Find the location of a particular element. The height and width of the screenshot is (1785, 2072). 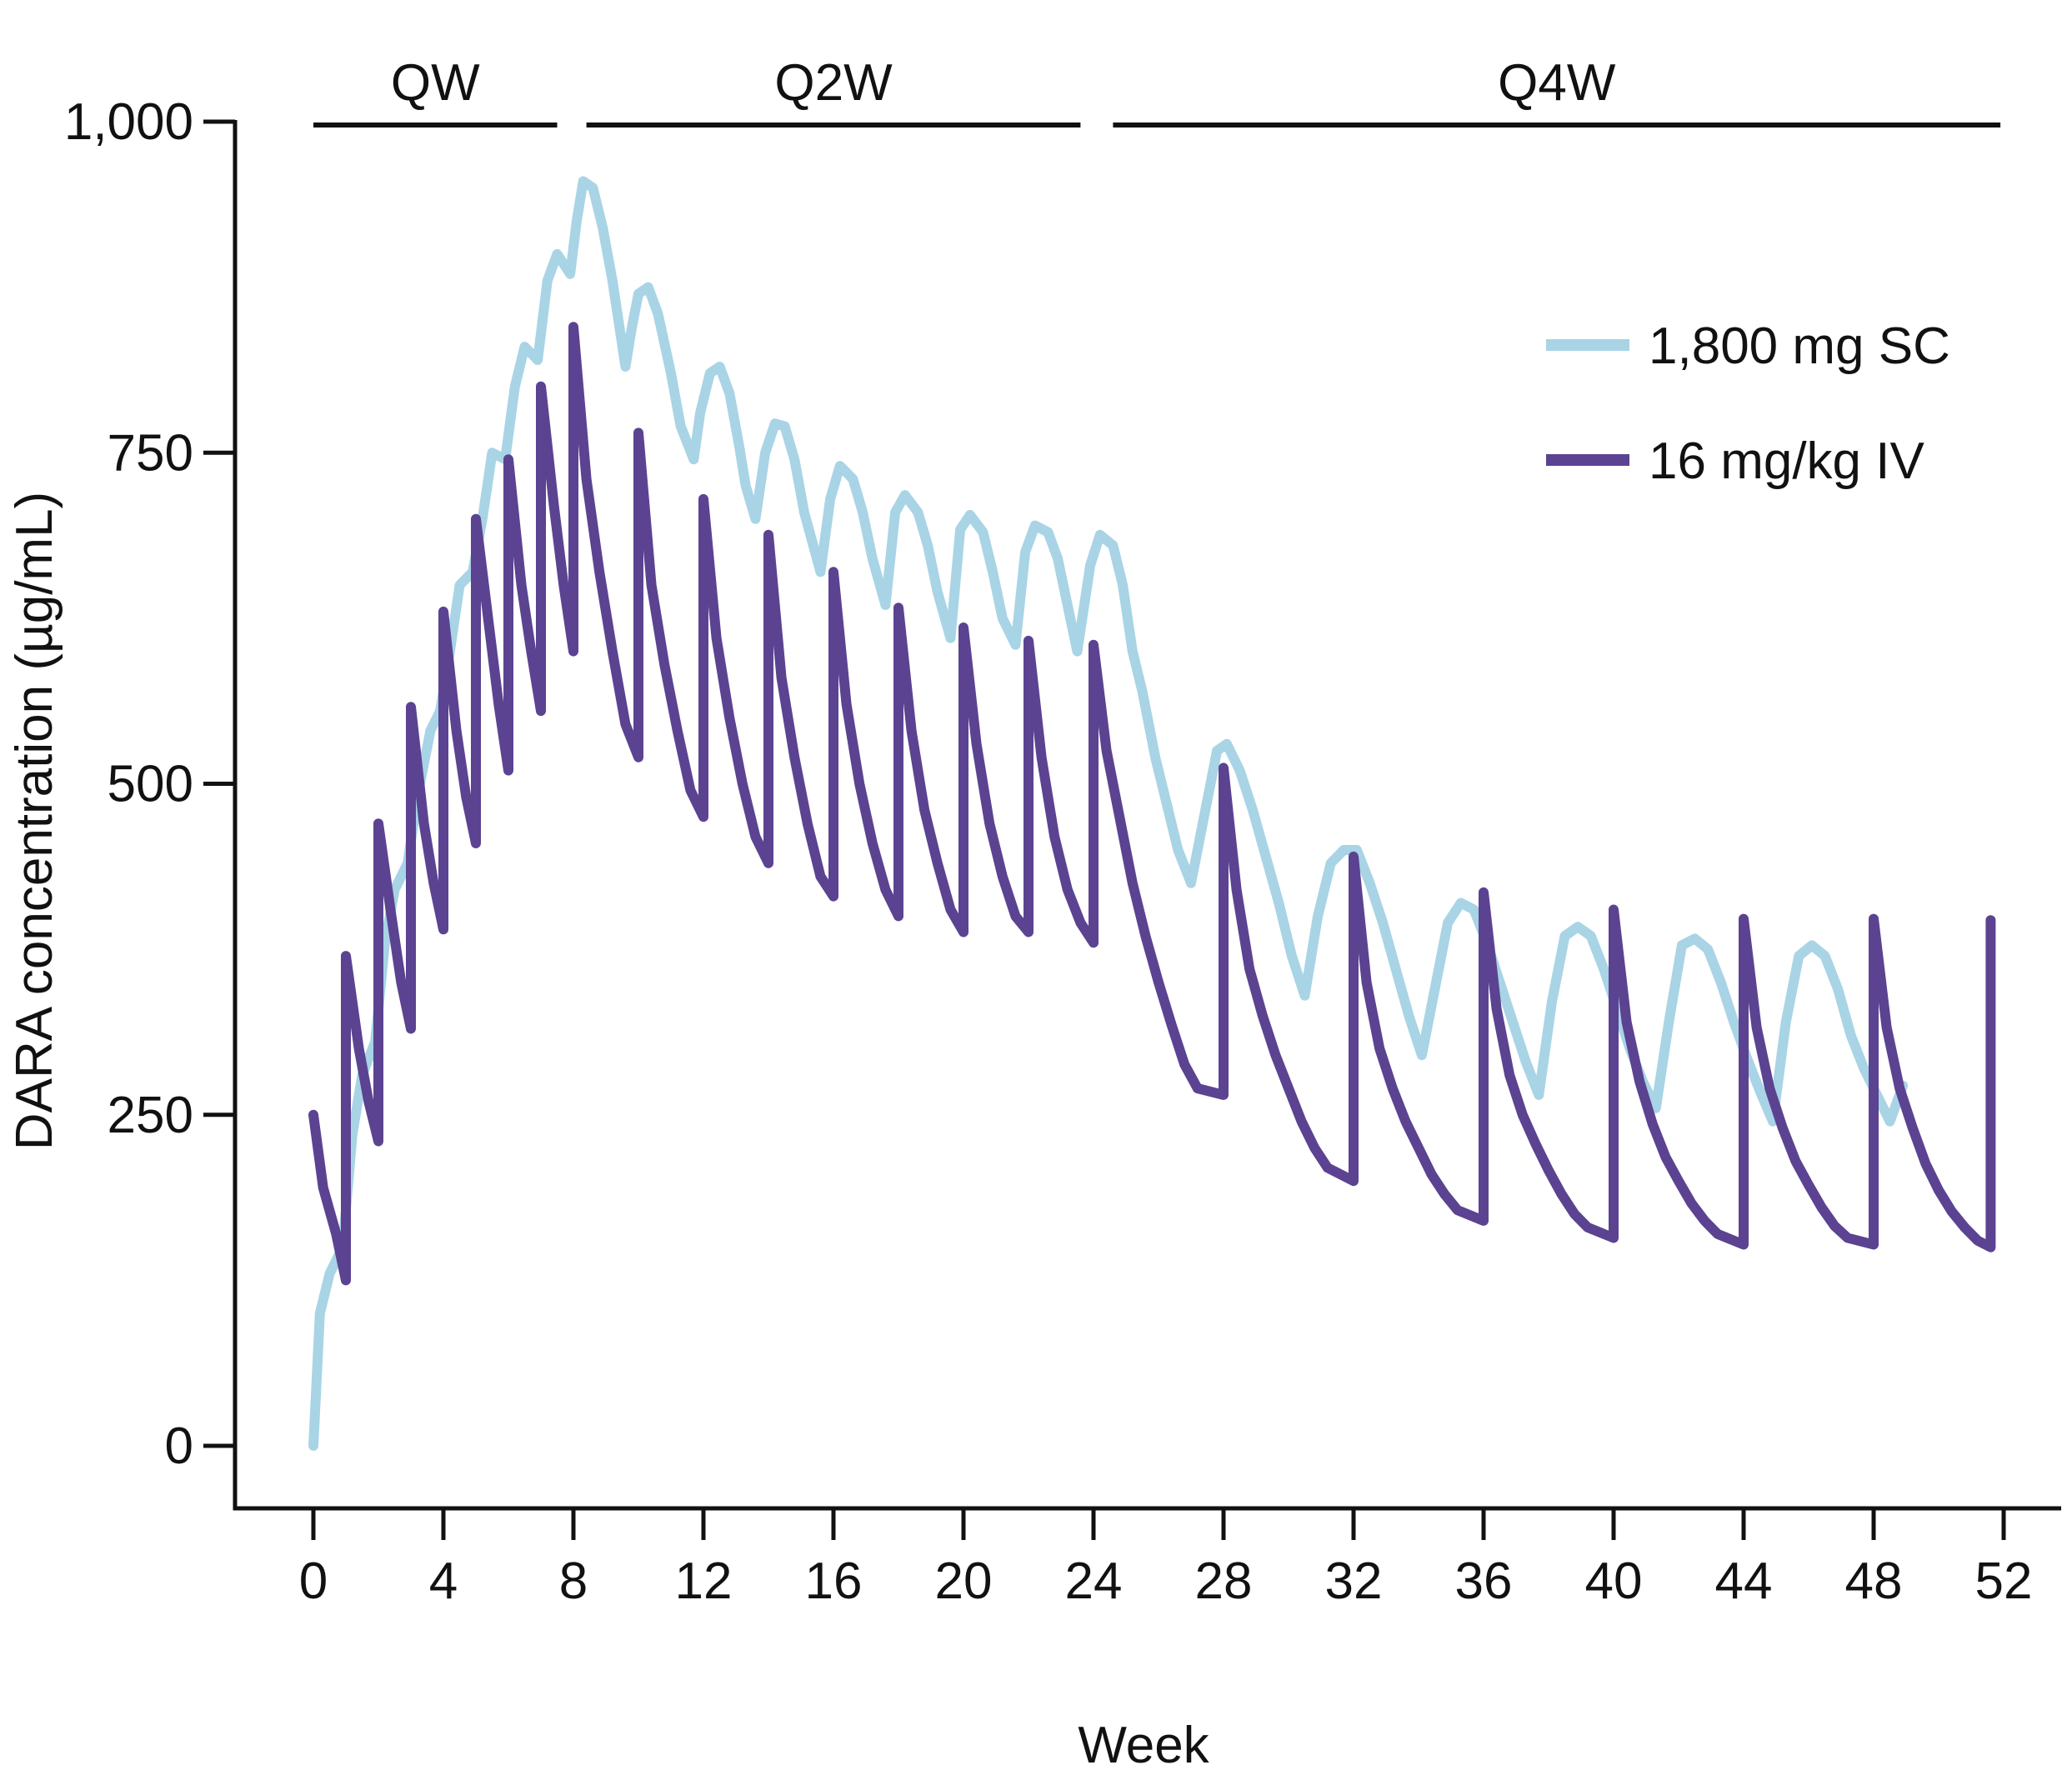

regimen-label: Q4W is located at coordinates (1557, 83).